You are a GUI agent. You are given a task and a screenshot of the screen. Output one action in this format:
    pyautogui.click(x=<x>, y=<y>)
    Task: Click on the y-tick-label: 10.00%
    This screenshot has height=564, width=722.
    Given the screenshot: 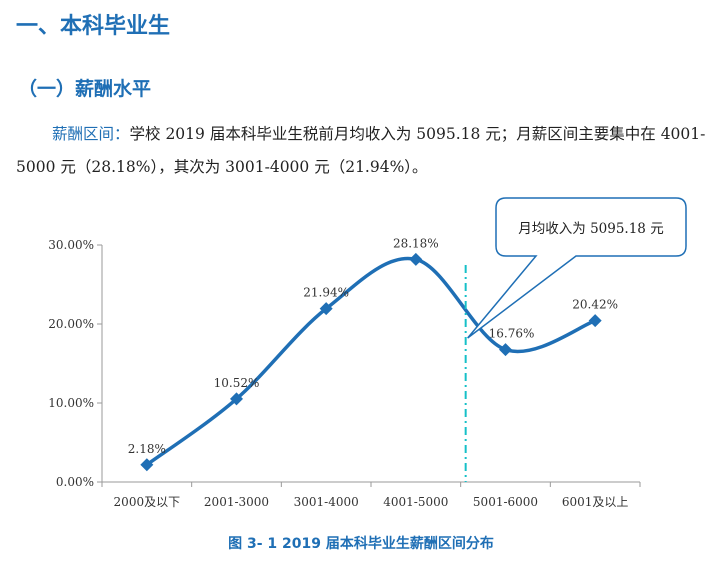 What is the action you would take?
    pyautogui.click(x=71, y=403)
    